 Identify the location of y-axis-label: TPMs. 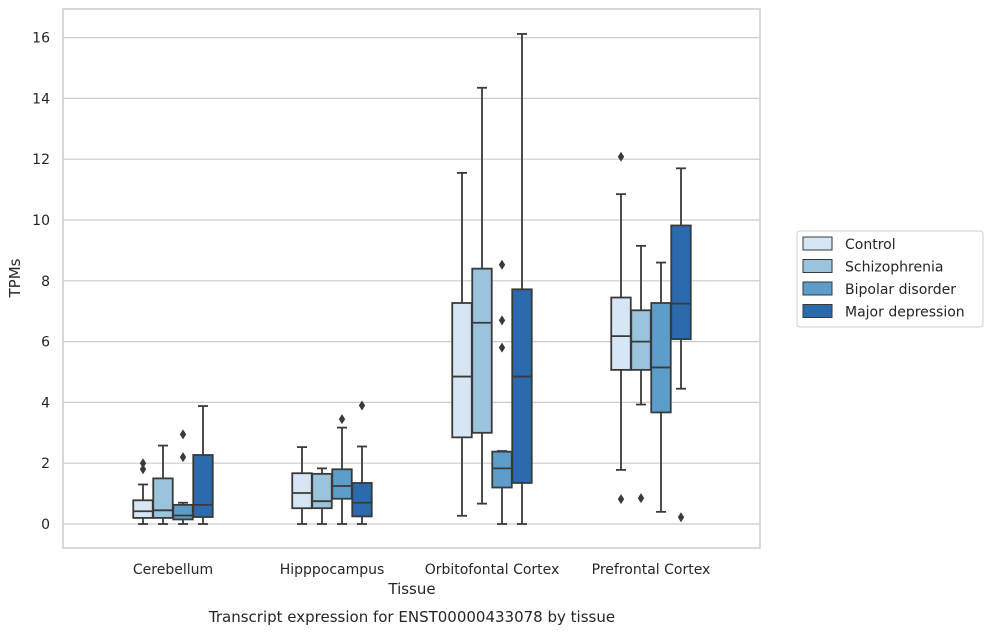
(15, 278).